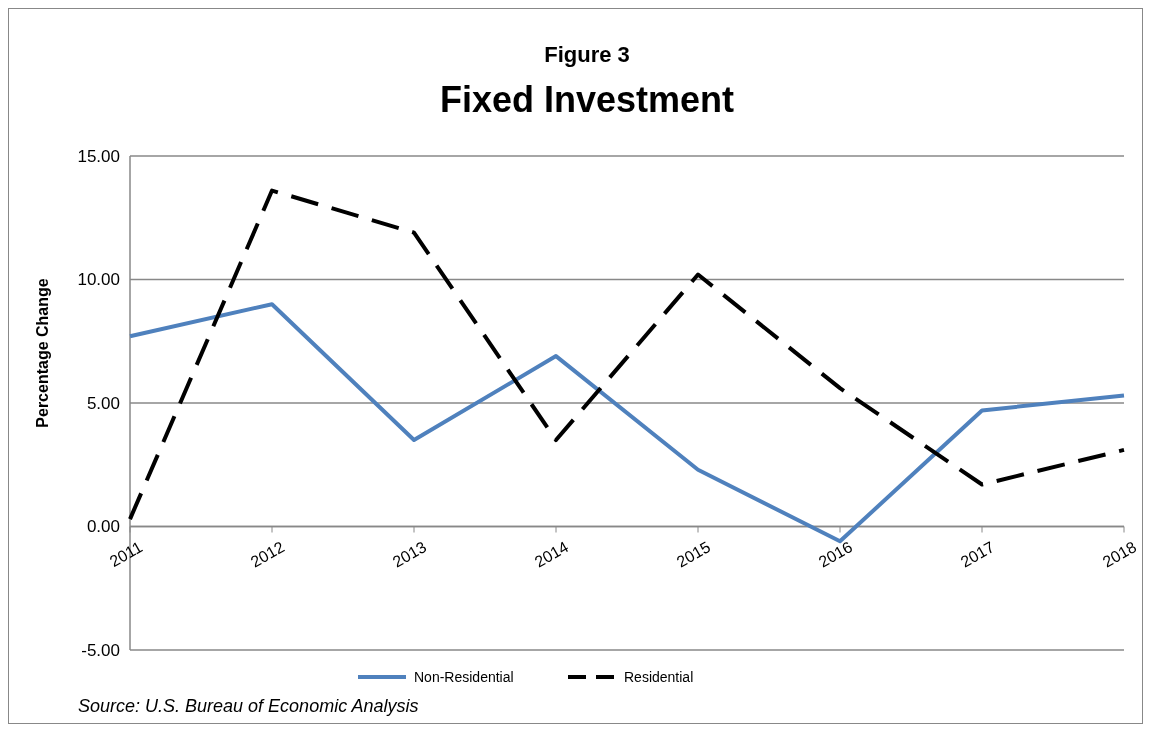 The image size is (1151, 732). Describe the element at coordinates (659, 676) in the screenshot. I see `legend-label: Residential` at that location.